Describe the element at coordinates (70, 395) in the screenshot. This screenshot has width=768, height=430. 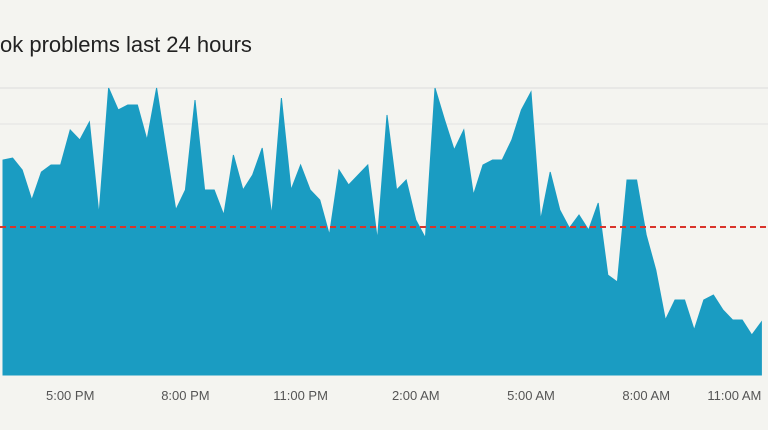
I see `x-tick-label: 5:00 PM` at that location.